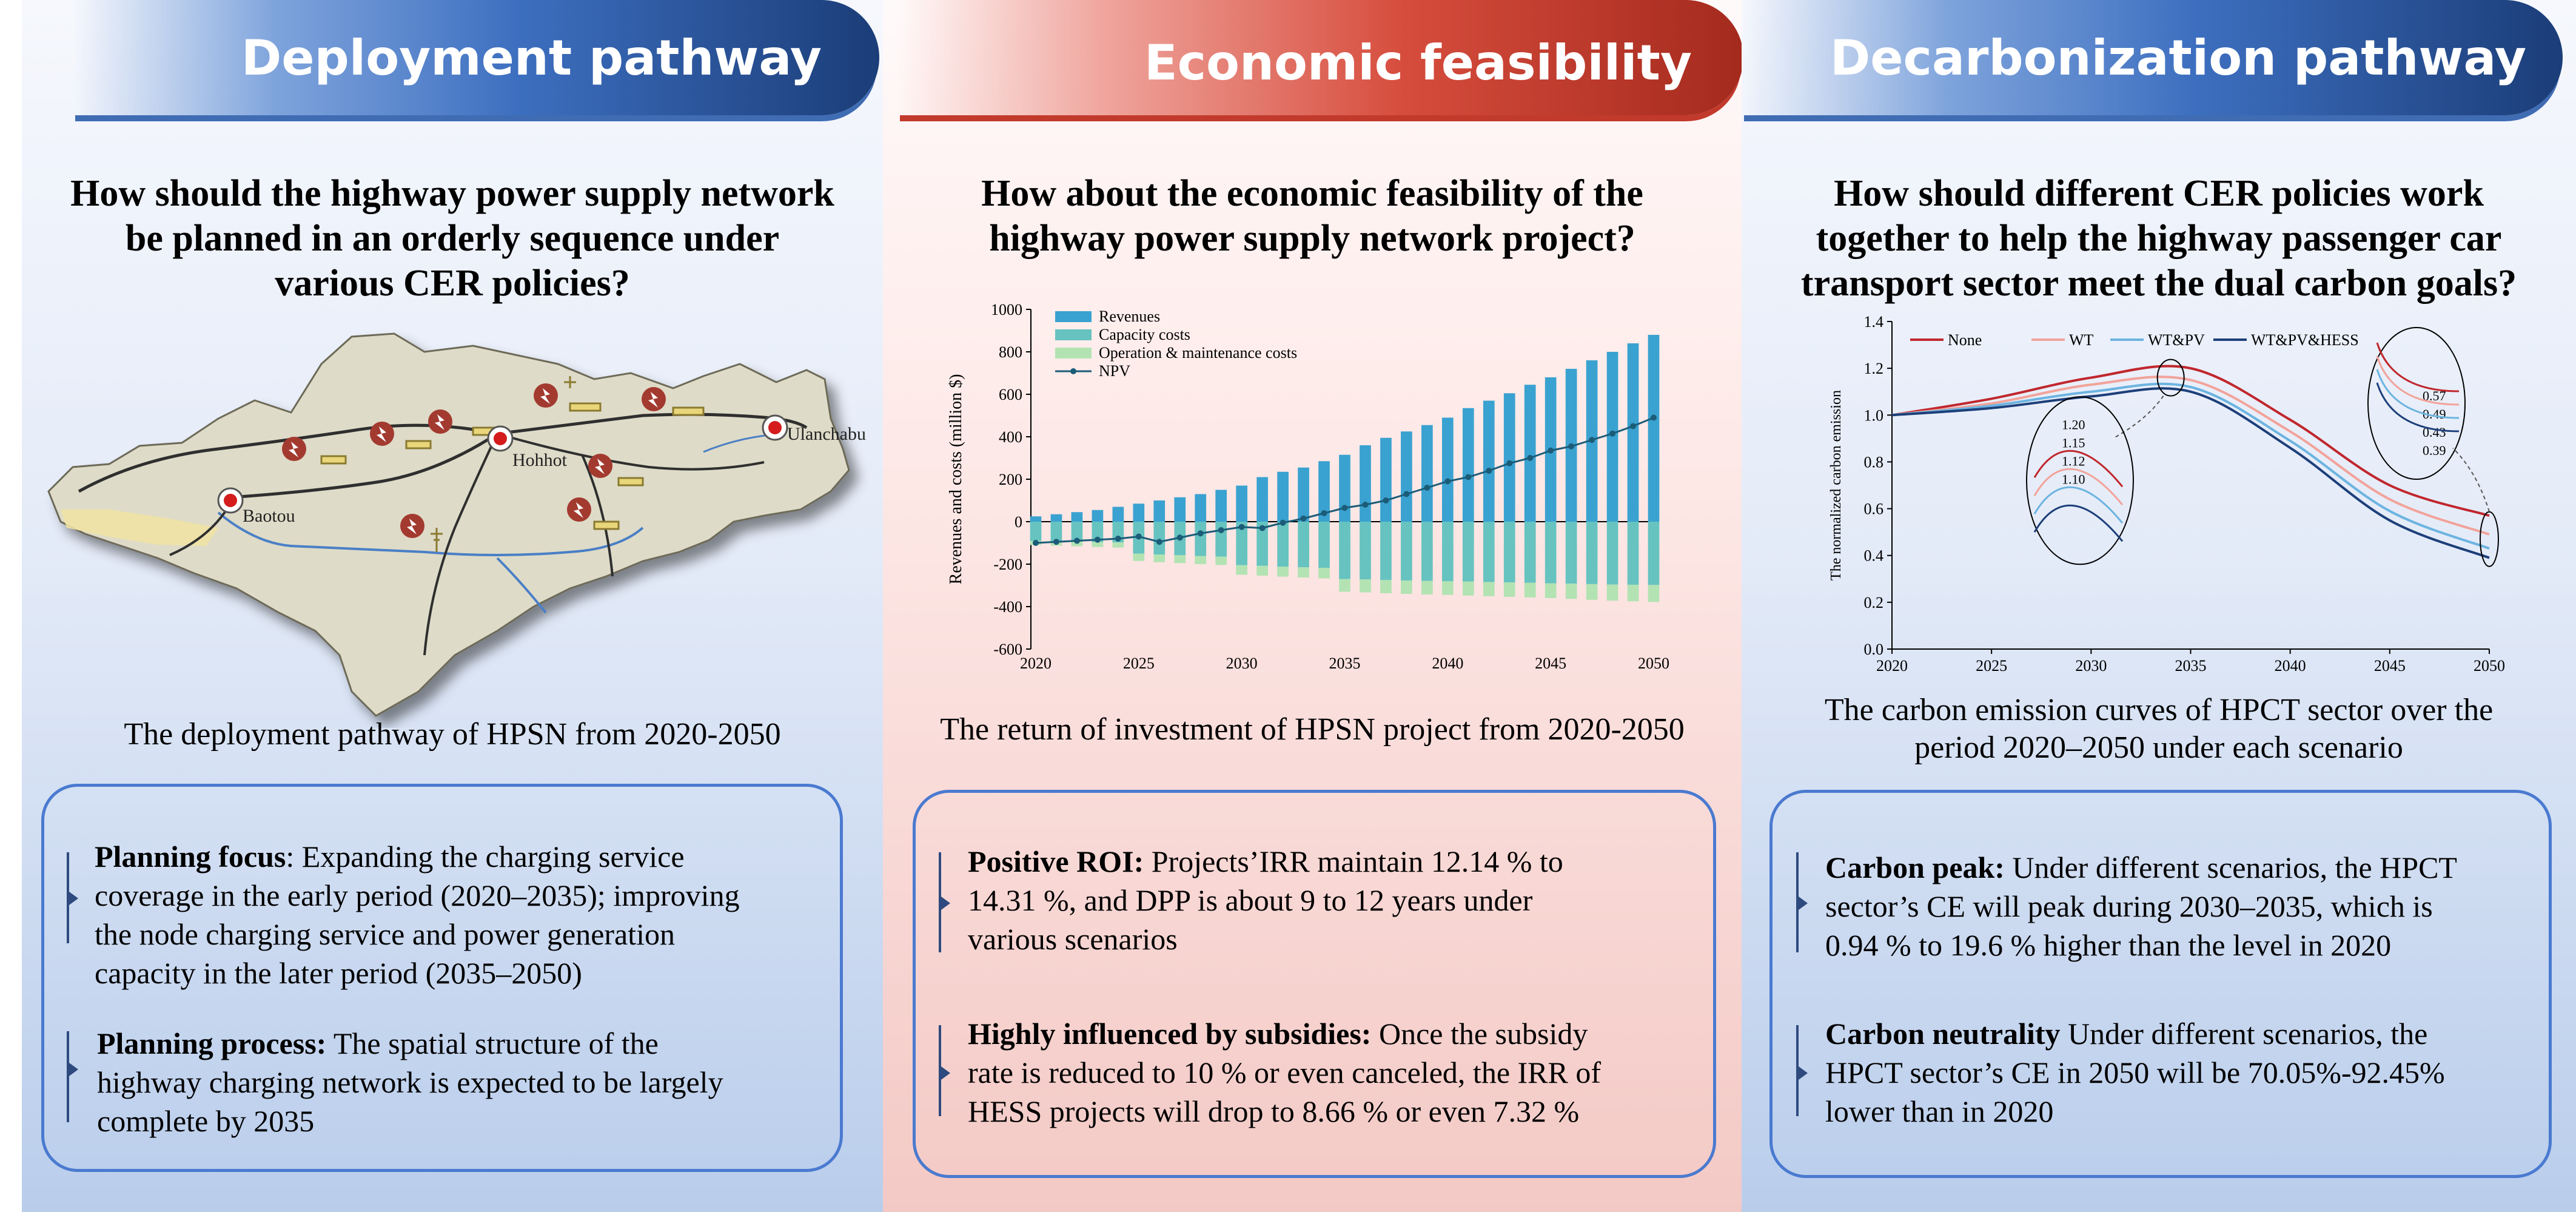  Describe the element at coordinates (1056, 861) in the screenshot. I see `bullet-head: Positive ROI:` at that location.